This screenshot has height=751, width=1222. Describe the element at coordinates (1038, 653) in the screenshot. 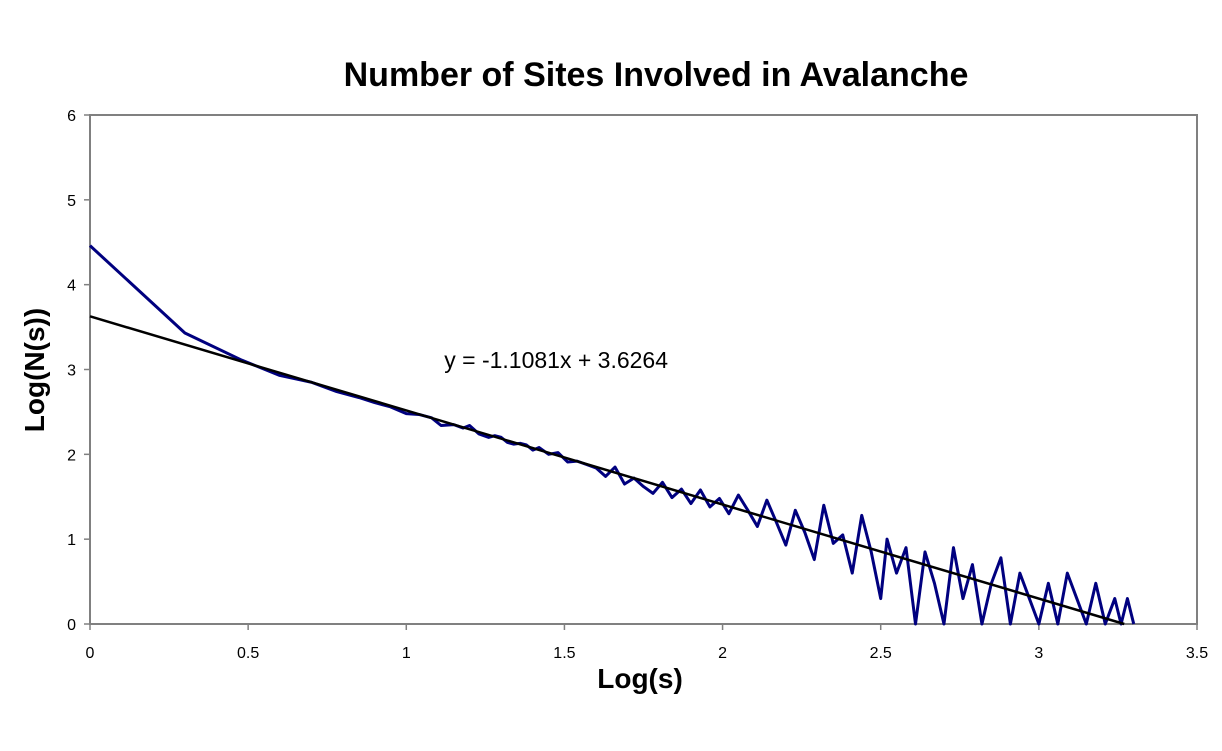

I see `x-tick-label: 3` at that location.